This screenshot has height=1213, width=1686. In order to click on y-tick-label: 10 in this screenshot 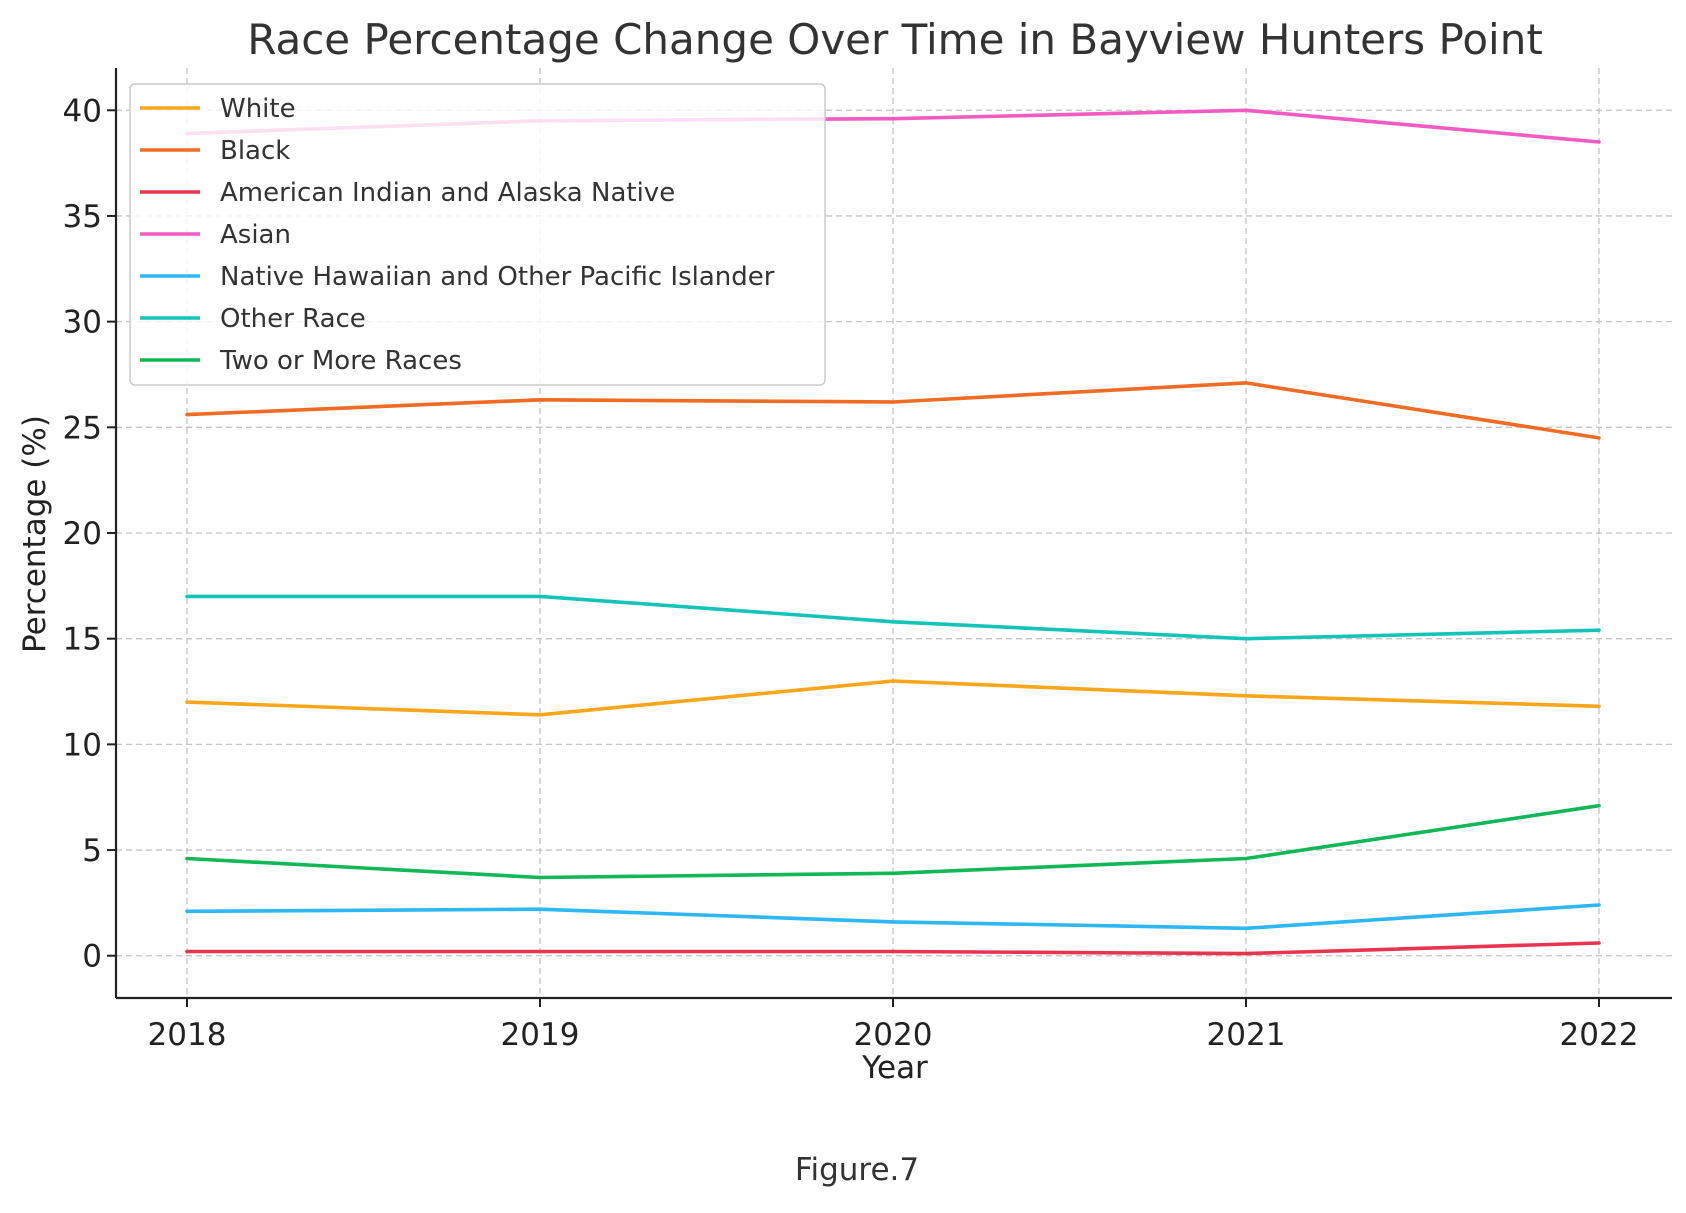, I will do `click(82, 745)`.